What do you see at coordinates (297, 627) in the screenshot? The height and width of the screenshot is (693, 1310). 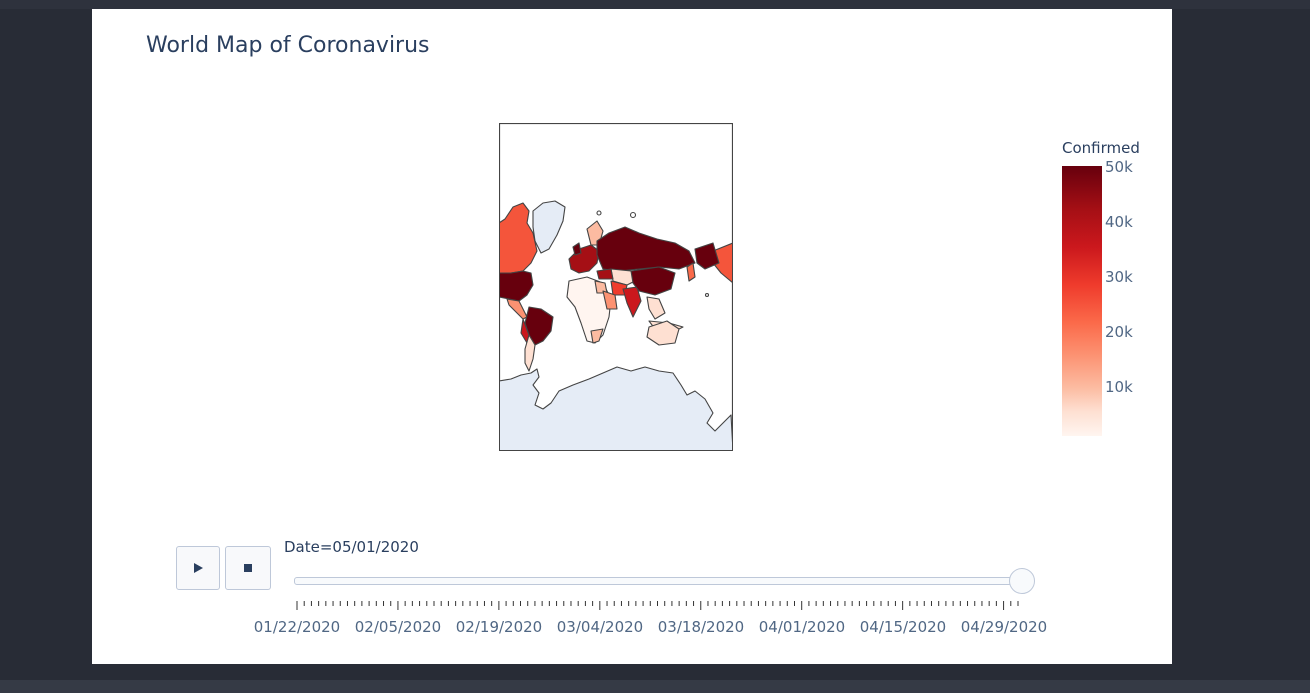 I see `slider-tick-label: 01/22/2020` at bounding box center [297, 627].